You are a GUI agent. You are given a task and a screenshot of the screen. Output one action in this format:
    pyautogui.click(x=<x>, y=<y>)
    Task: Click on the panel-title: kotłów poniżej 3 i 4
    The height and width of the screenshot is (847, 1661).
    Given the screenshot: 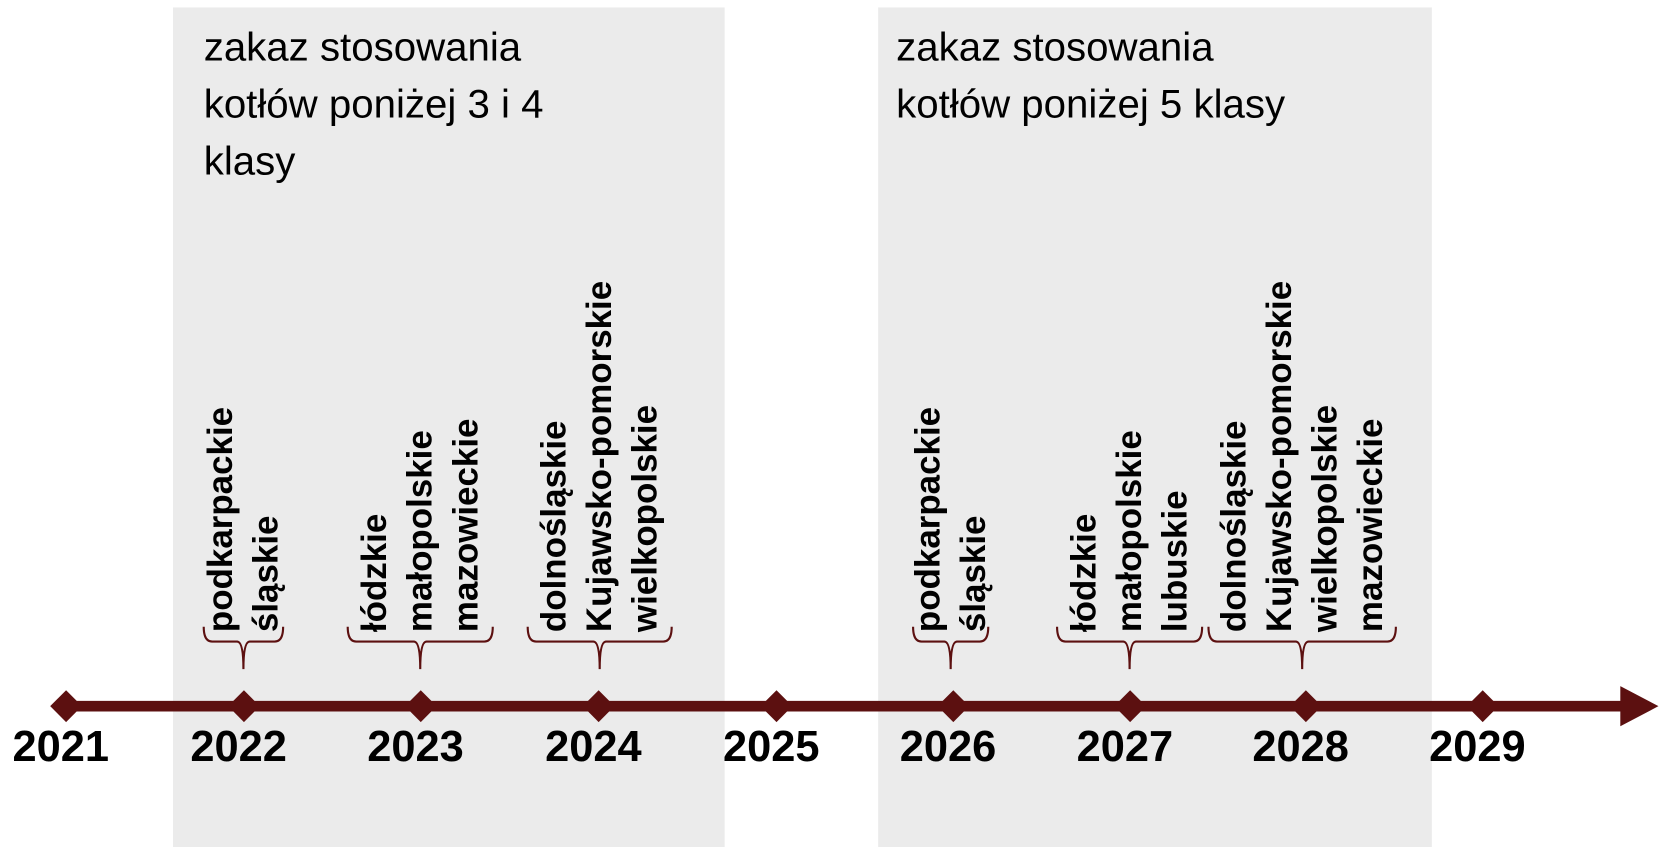 What is the action you would take?
    pyautogui.click(x=374, y=104)
    